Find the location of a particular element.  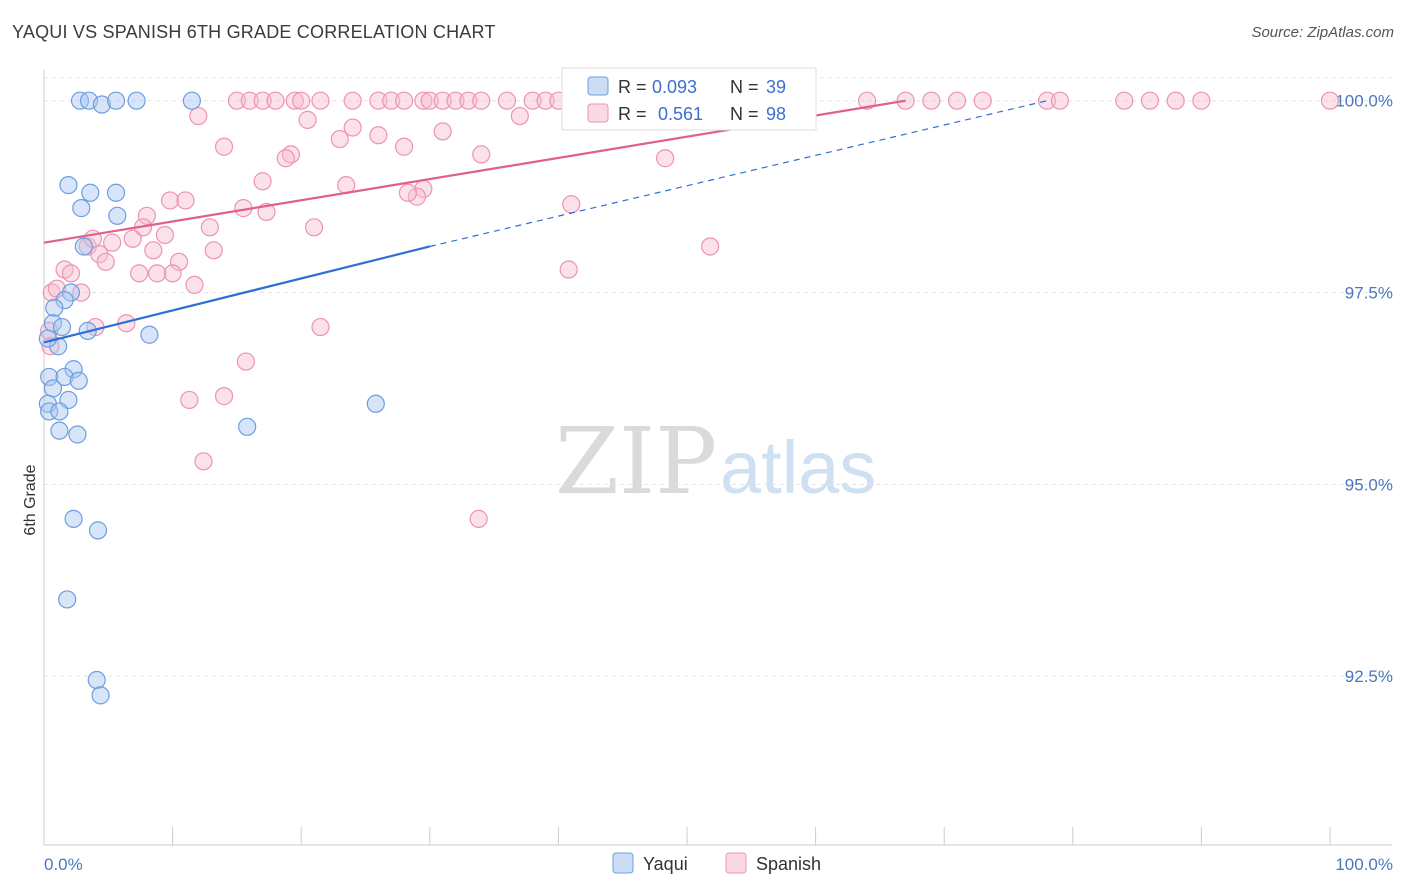

series-legend: Yaqui Spanish is located at coordinates (716, 863).